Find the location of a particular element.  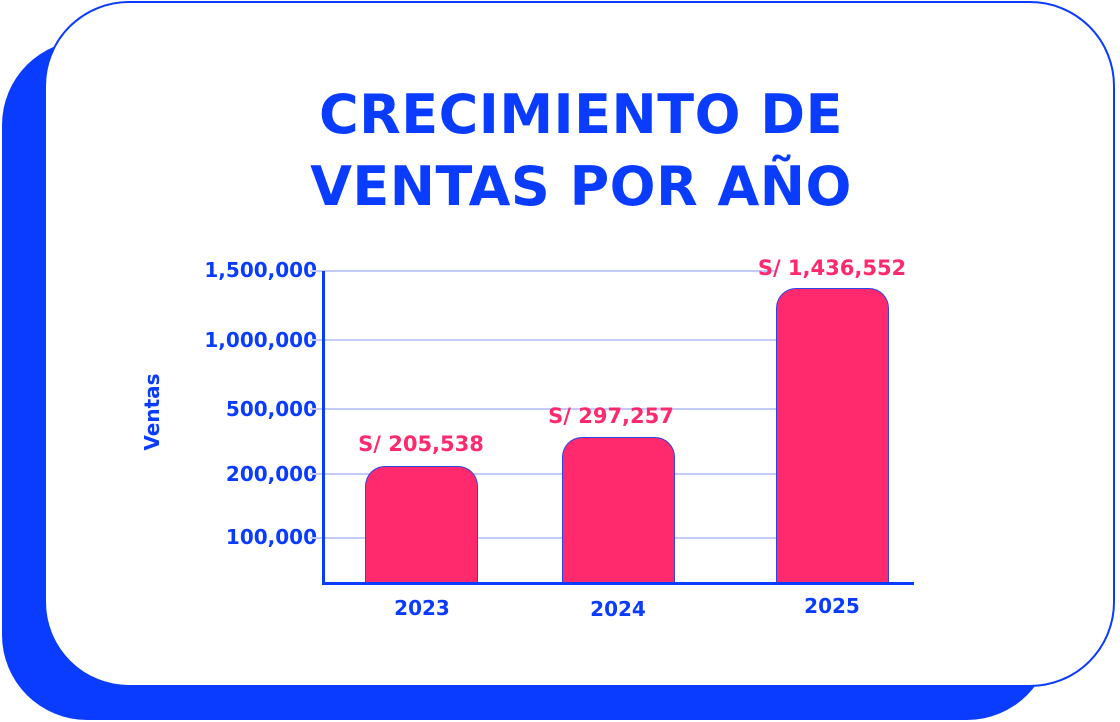

value-label-2023: S/ 205,538 is located at coordinates (421, 444).